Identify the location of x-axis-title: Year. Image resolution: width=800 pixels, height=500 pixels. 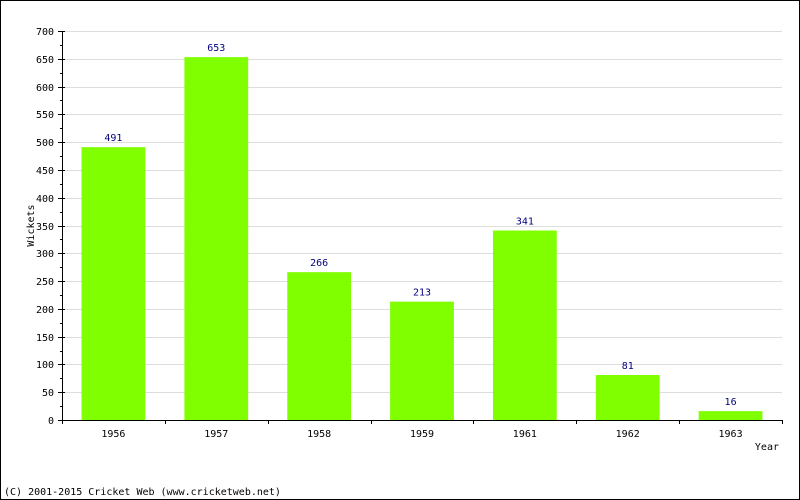
(767, 447).